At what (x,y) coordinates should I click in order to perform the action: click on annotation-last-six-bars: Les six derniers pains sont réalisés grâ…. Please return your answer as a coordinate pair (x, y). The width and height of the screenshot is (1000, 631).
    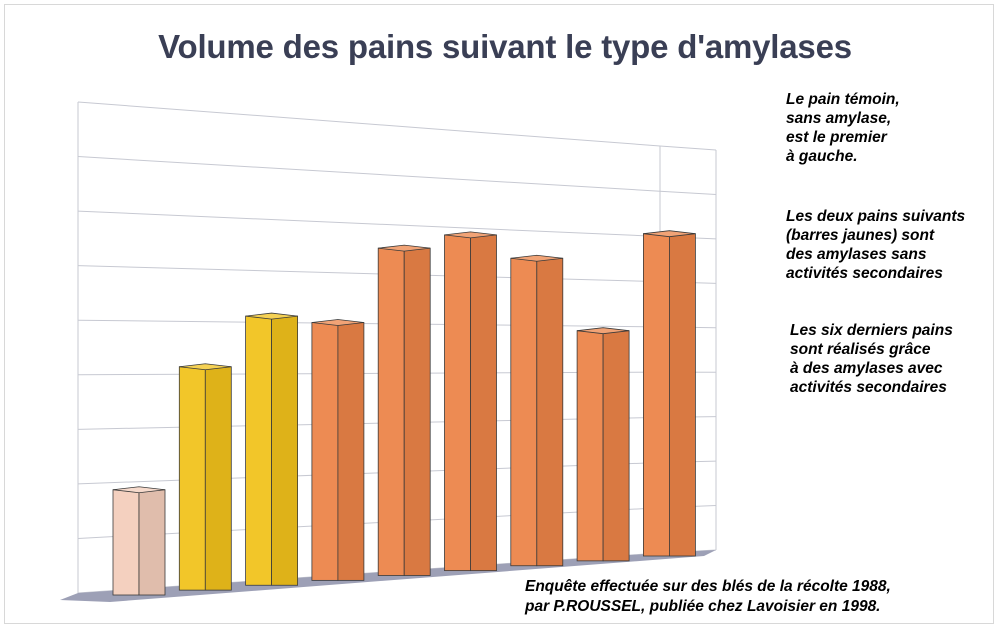
    Looking at the image, I should click on (871, 359).